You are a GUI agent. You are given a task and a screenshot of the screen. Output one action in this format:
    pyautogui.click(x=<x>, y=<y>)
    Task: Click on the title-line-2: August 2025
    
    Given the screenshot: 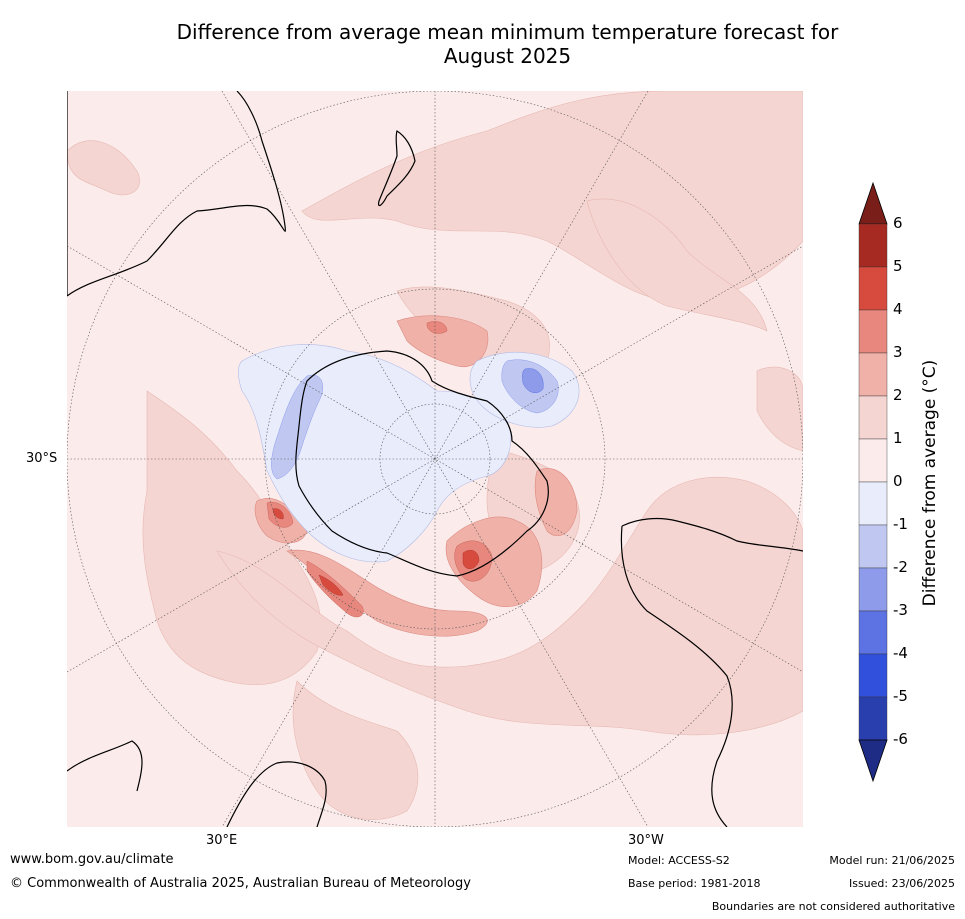 What is the action you would take?
    pyautogui.click(x=507, y=56)
    